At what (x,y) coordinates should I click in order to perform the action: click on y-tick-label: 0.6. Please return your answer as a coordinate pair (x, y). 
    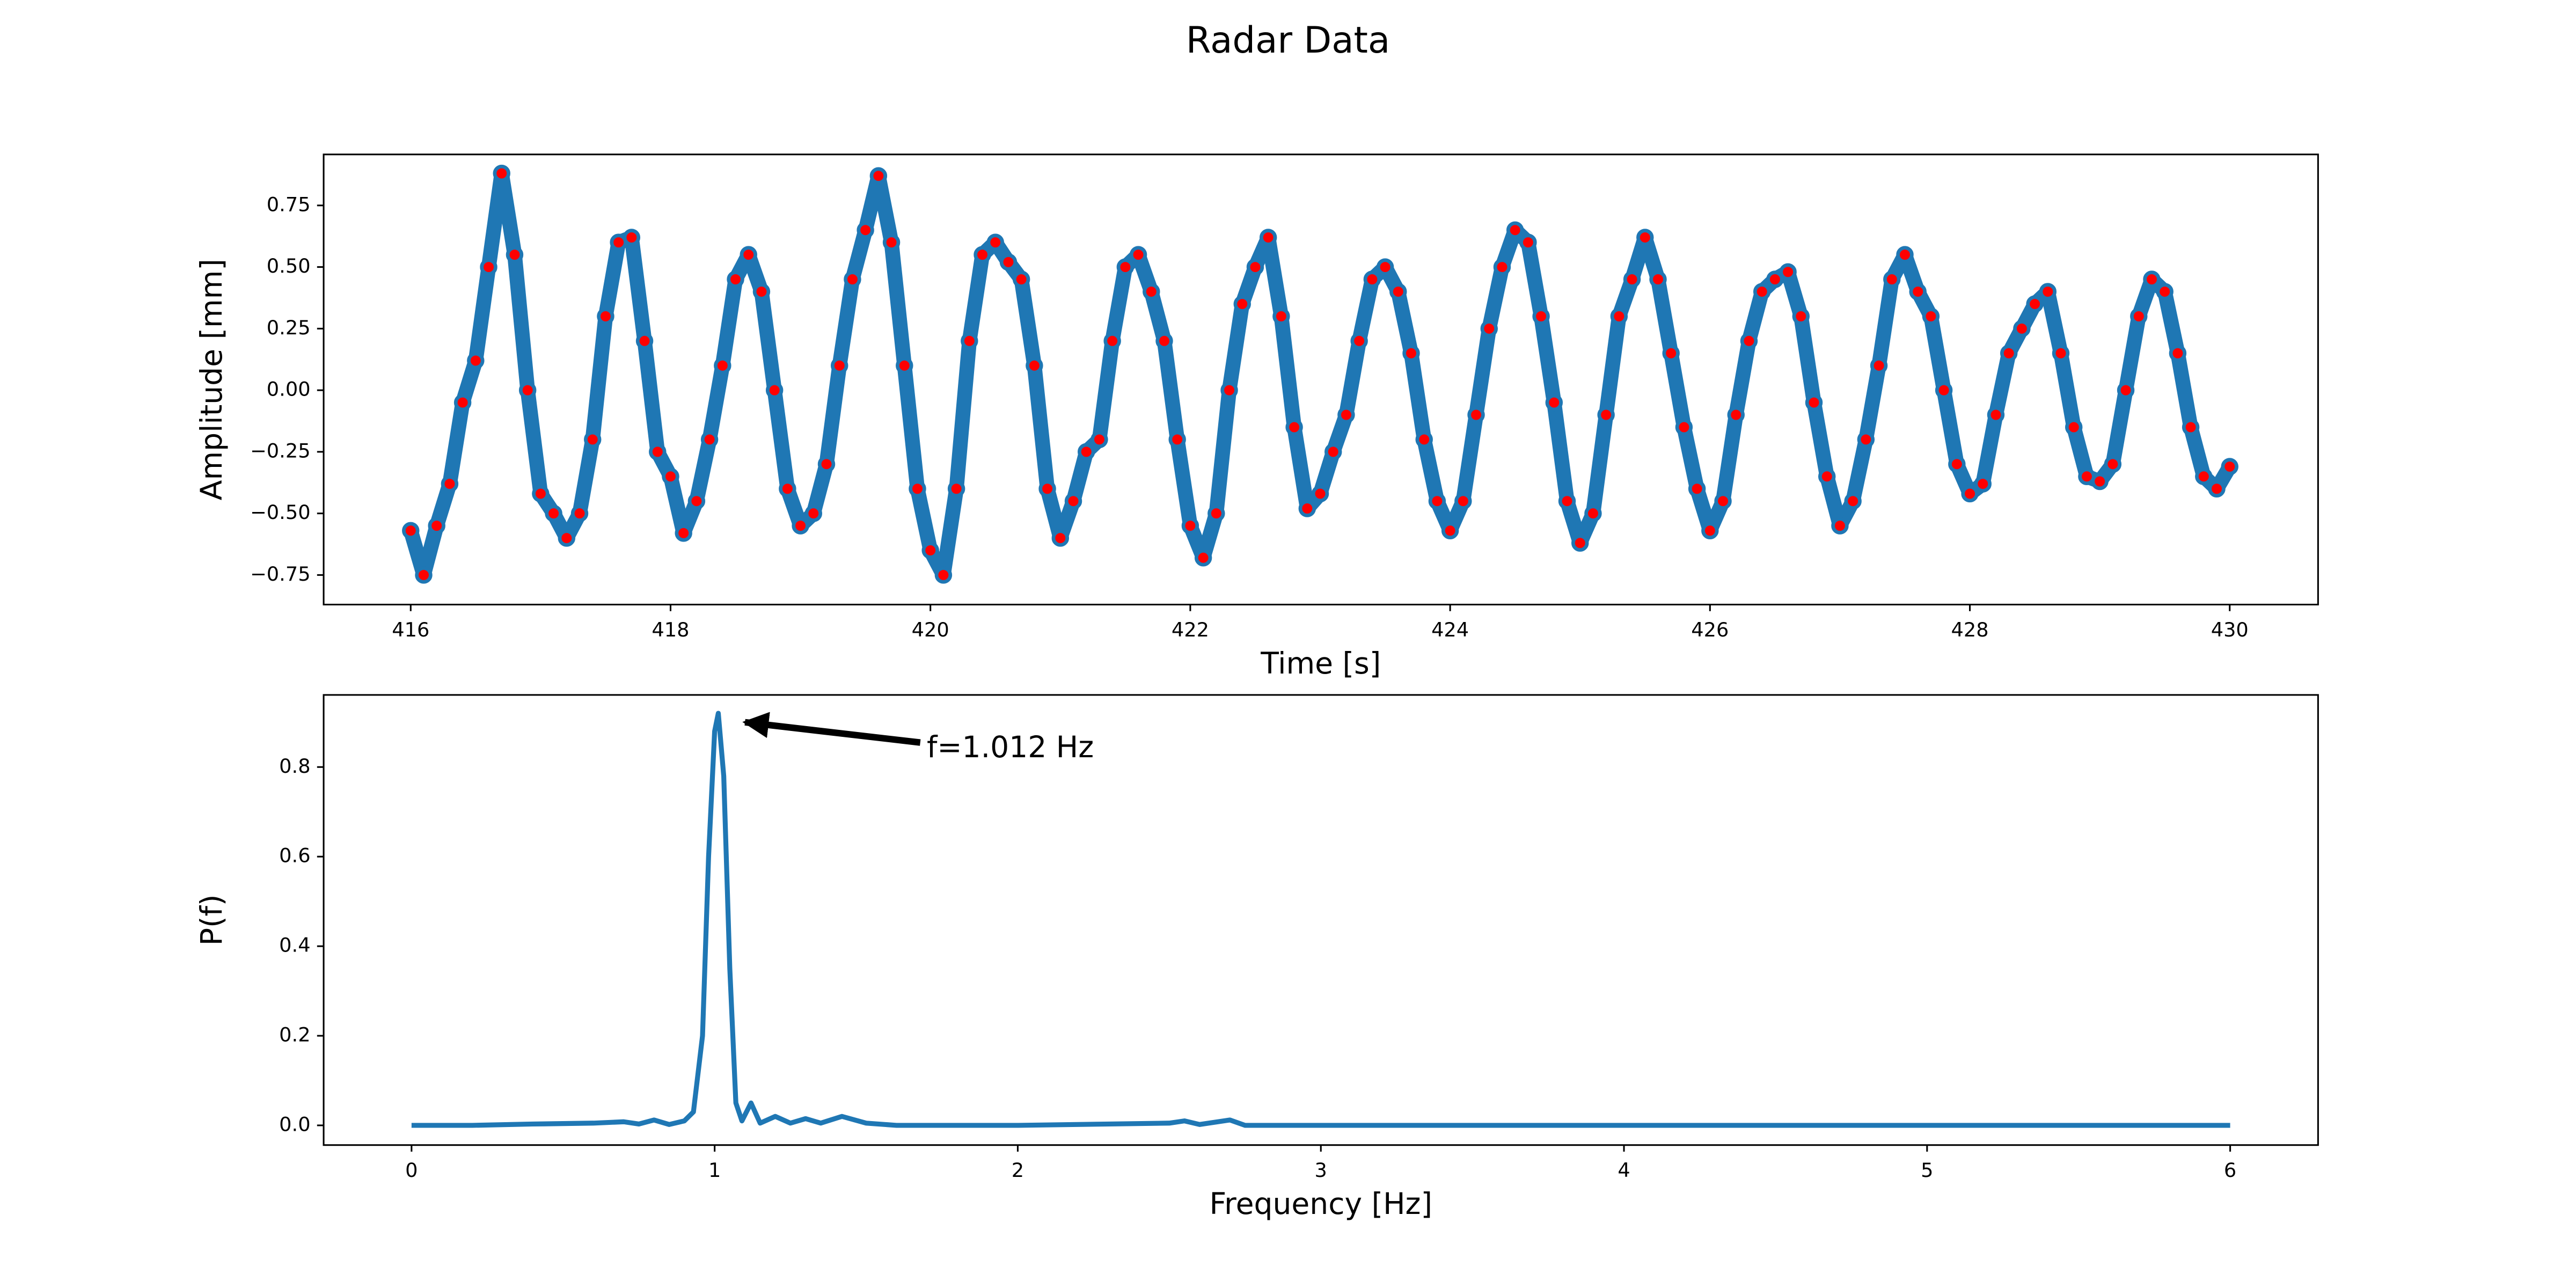
    Looking at the image, I should click on (294, 855).